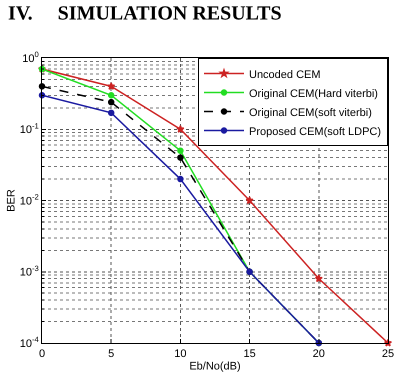 The width and height of the screenshot is (402, 378). Describe the element at coordinates (318, 354) in the screenshot. I see `x-tick-label: 20` at that location.